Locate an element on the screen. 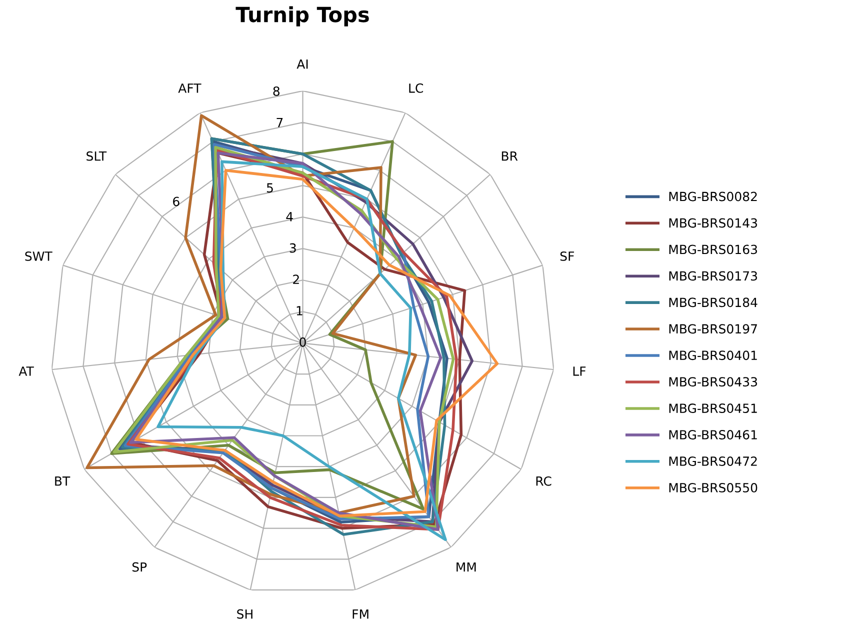 This screenshot has width=841, height=624. y-tick-label: 6 is located at coordinates (176, 201).